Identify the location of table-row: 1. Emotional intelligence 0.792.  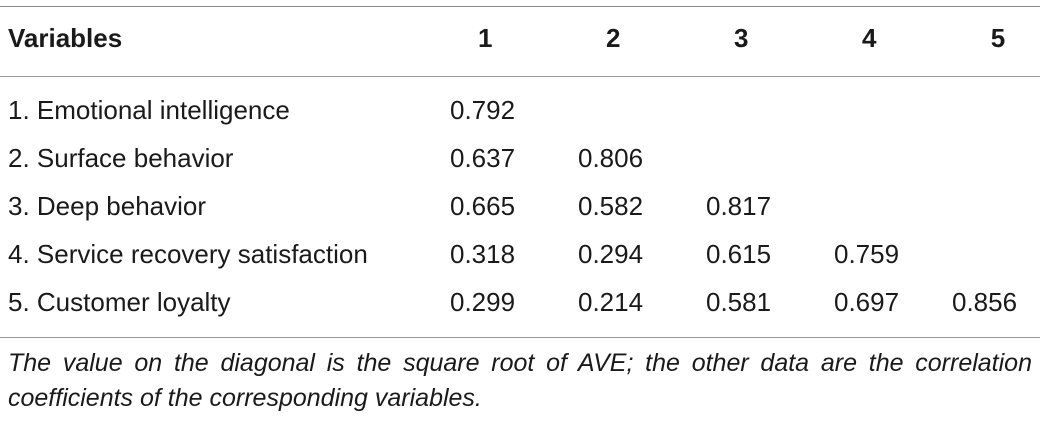
(520, 105).